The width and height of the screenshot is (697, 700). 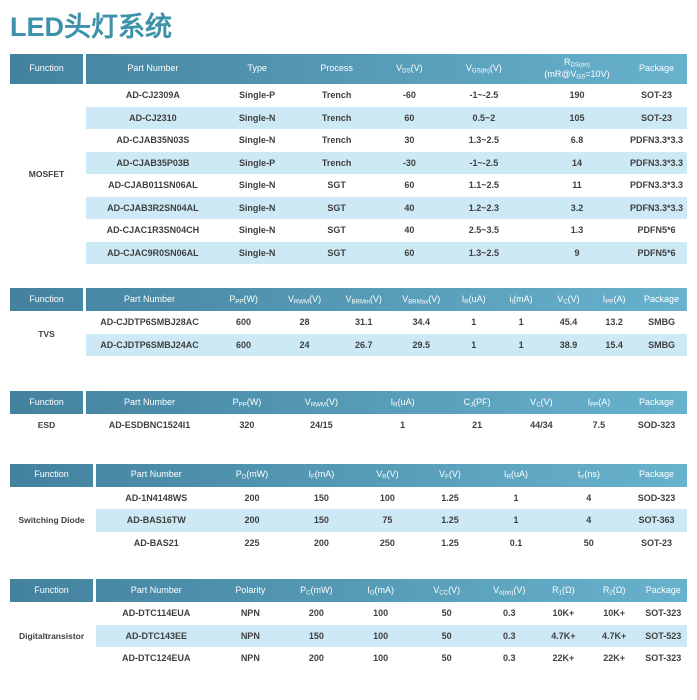 What do you see at coordinates (568, 344) in the screenshot?
I see `data-cell: 38.9` at bounding box center [568, 344].